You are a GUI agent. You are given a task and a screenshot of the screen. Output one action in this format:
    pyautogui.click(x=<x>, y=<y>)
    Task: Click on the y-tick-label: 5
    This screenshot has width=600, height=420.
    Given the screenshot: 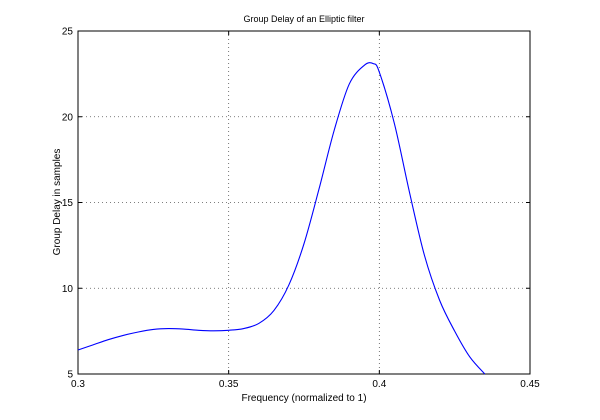 What is the action you would take?
    pyautogui.click(x=70, y=375)
    